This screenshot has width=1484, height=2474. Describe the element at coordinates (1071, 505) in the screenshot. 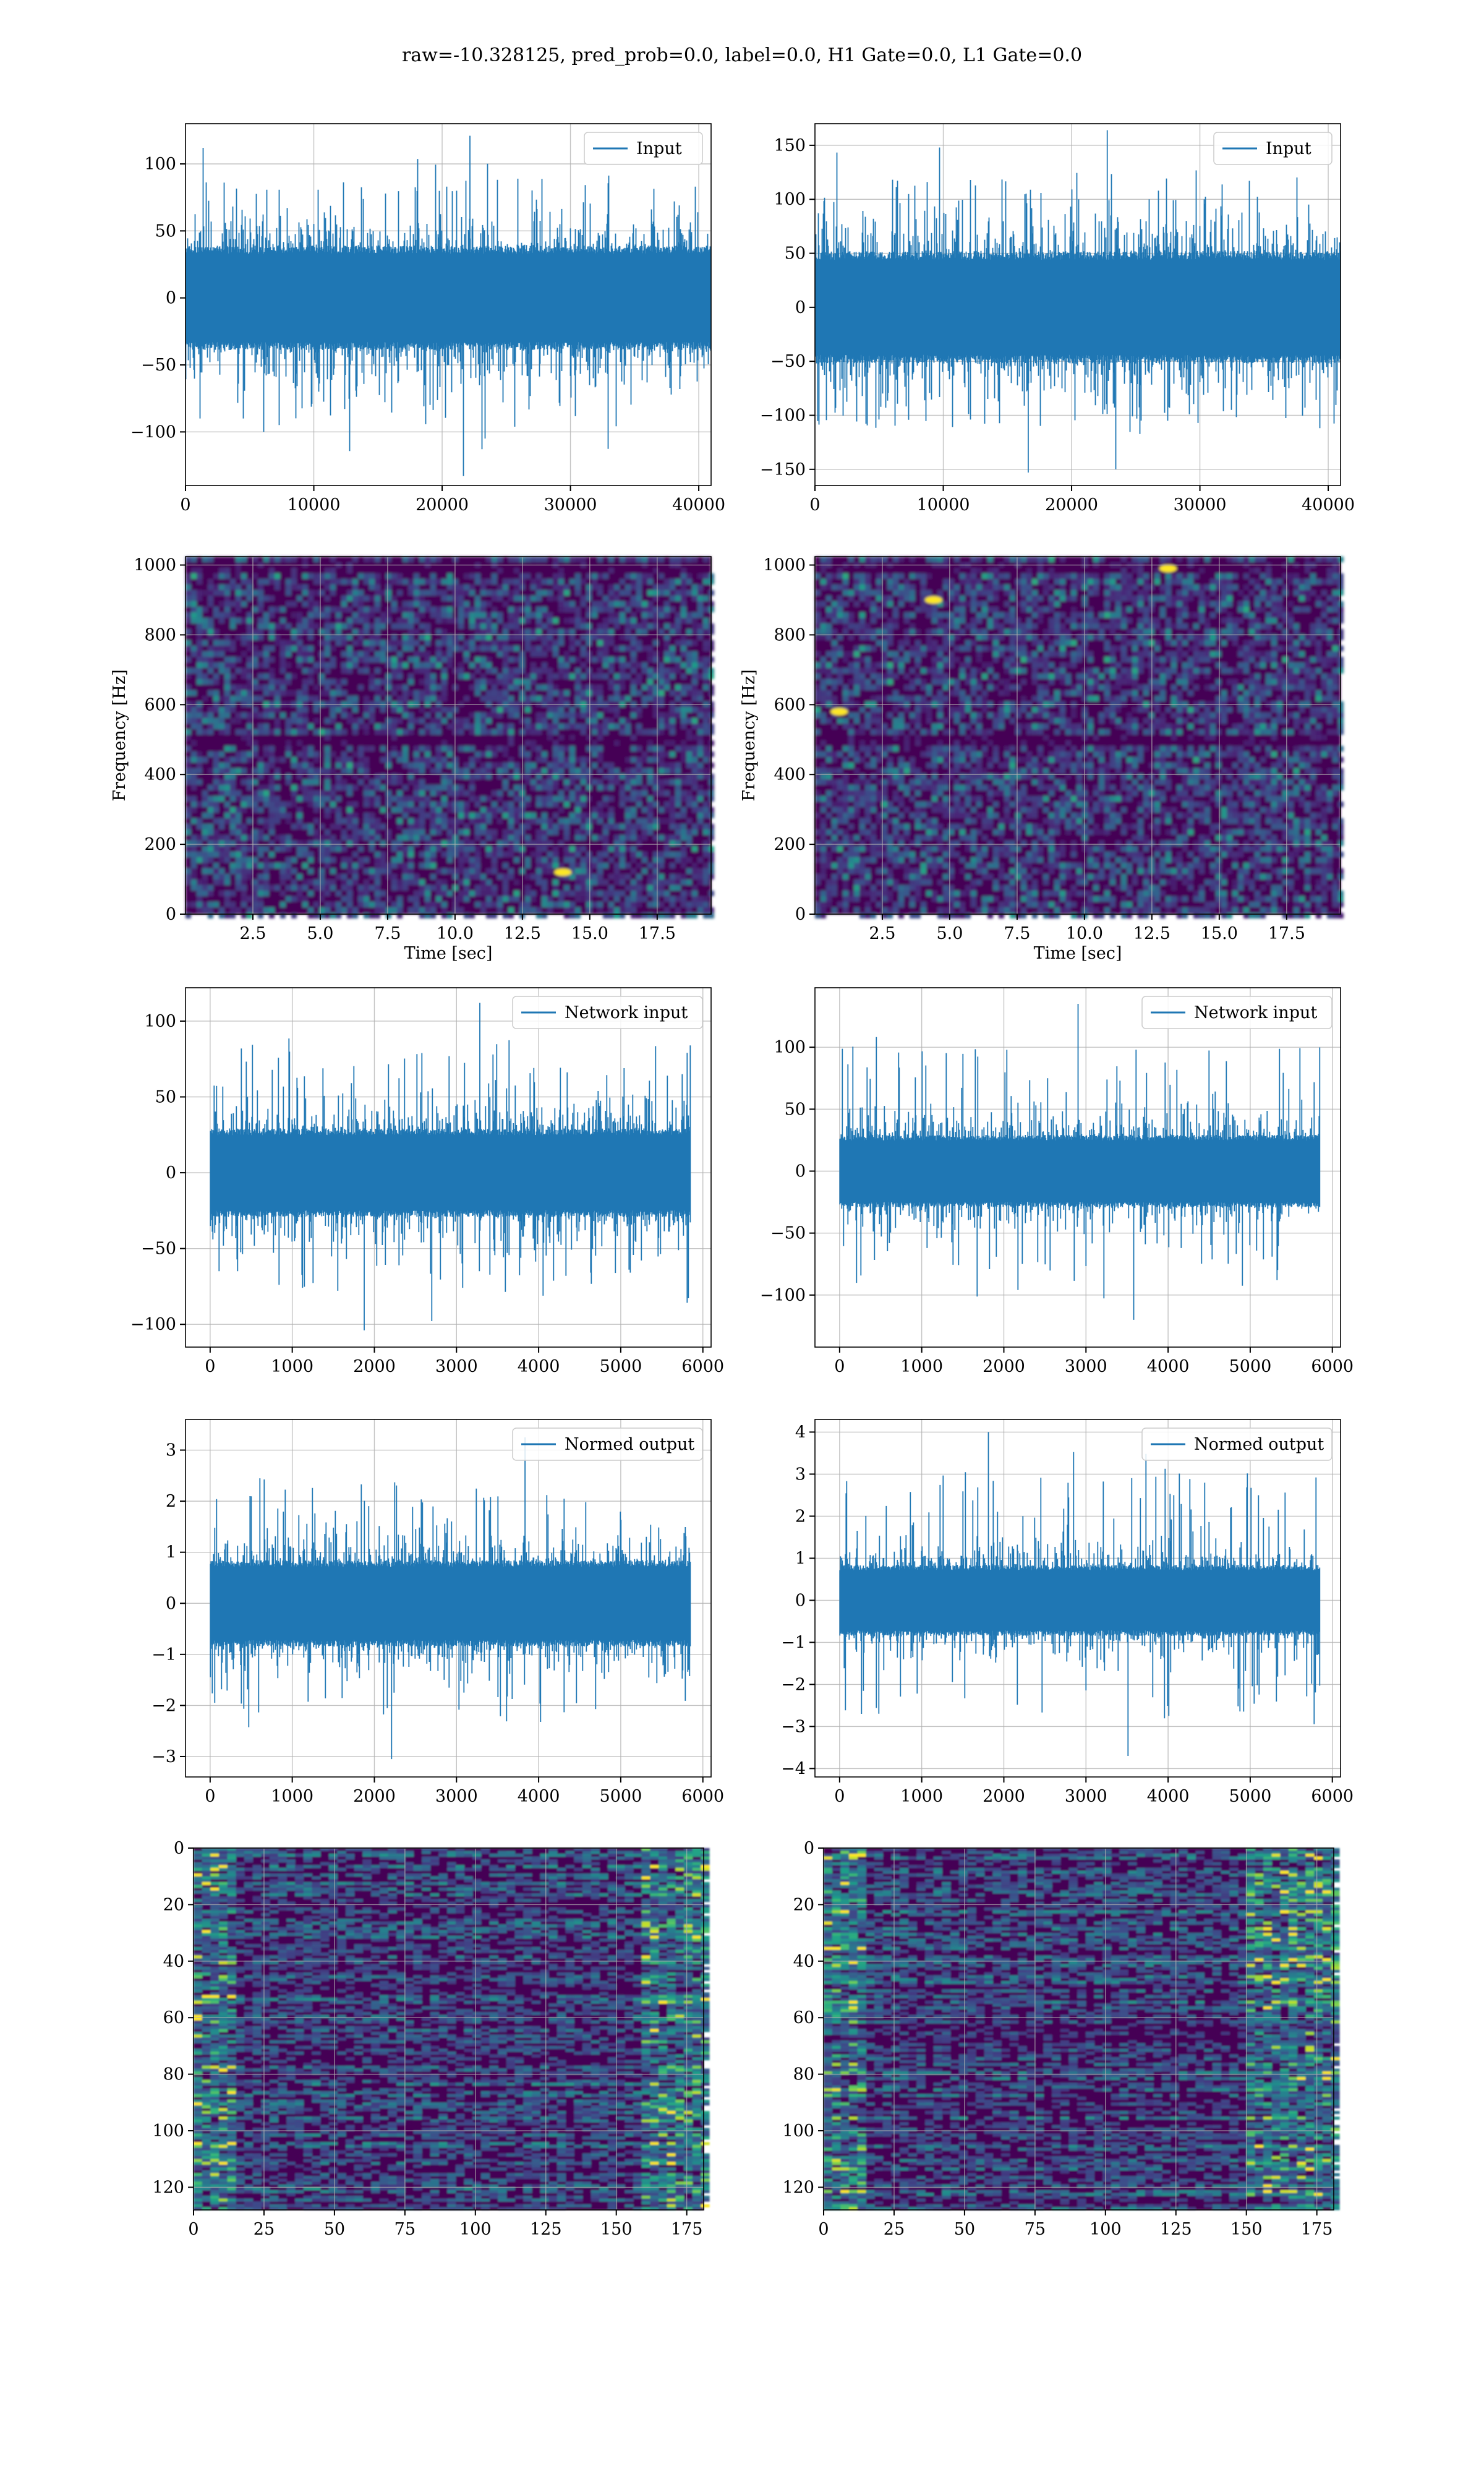

I see `x-tick-label: 20000` at that location.